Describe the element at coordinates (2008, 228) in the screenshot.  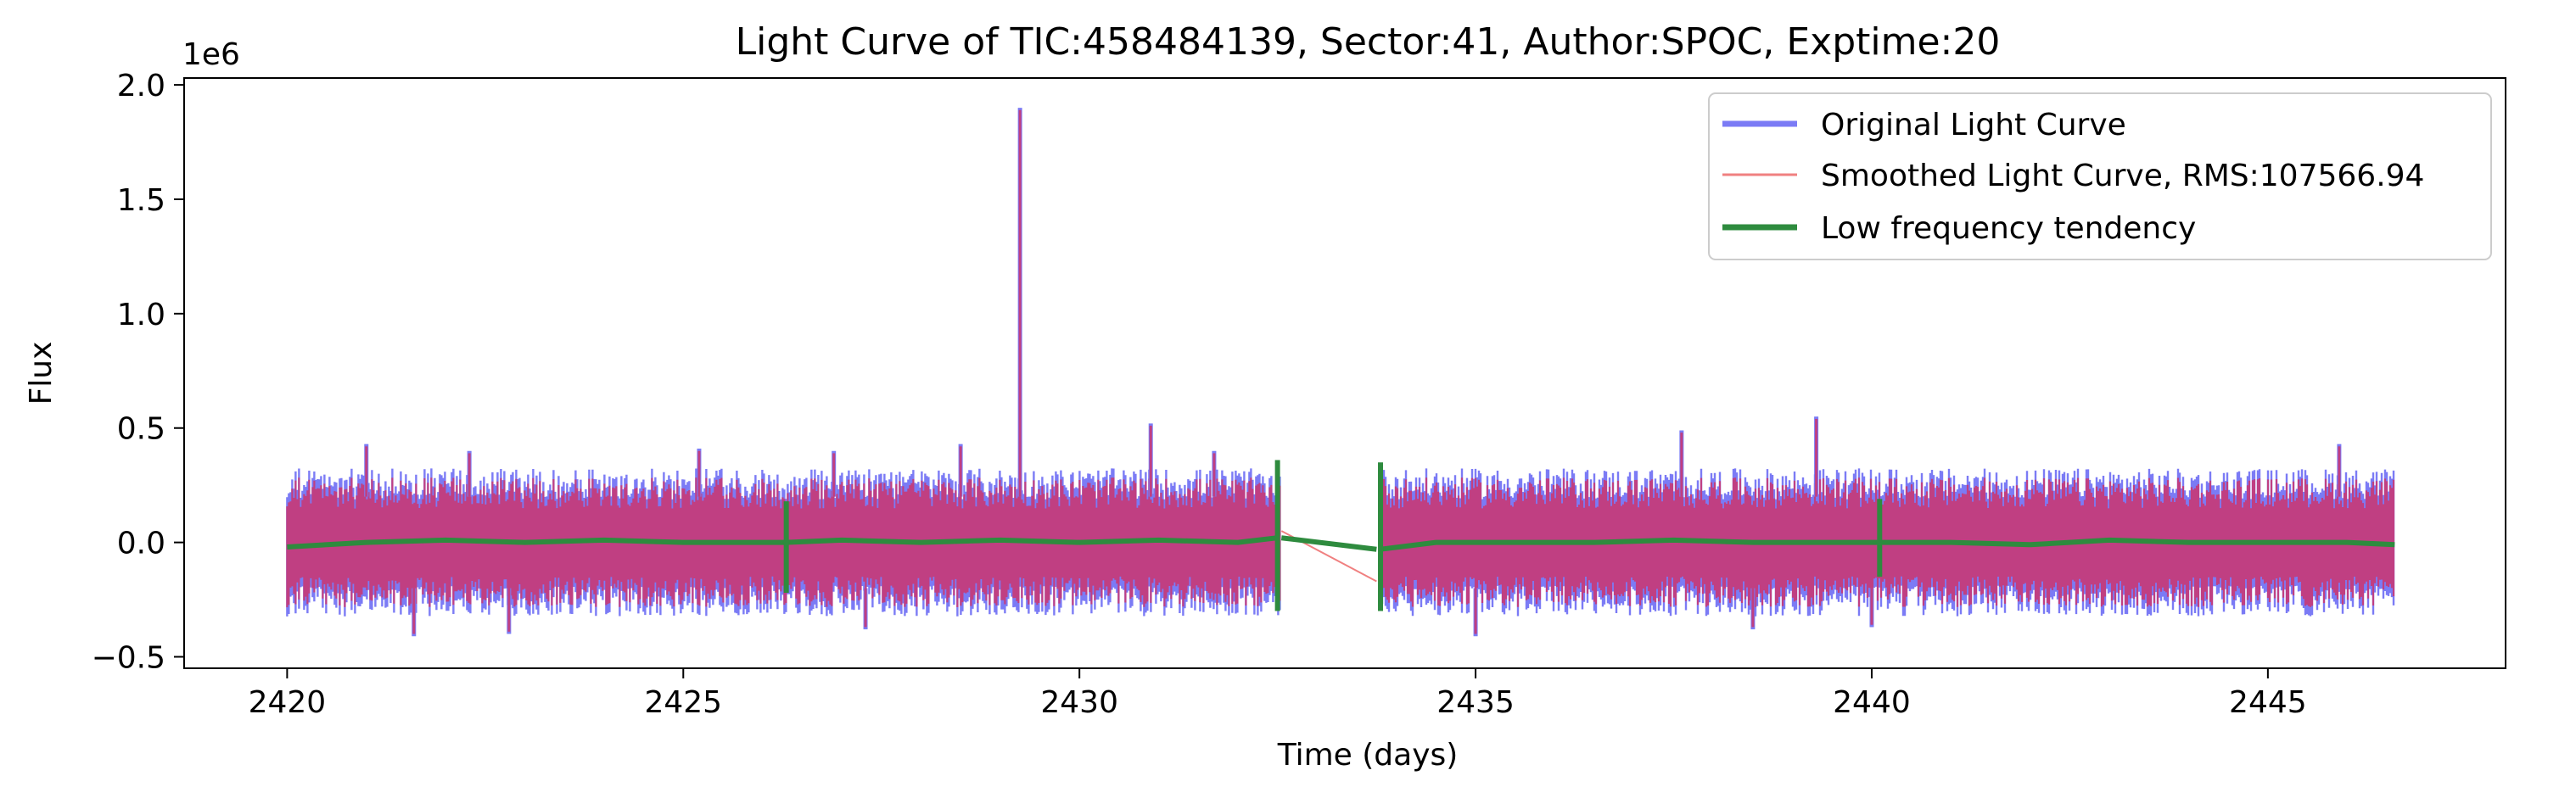
I see `legend-label-trend: Low frequency tendency` at that location.